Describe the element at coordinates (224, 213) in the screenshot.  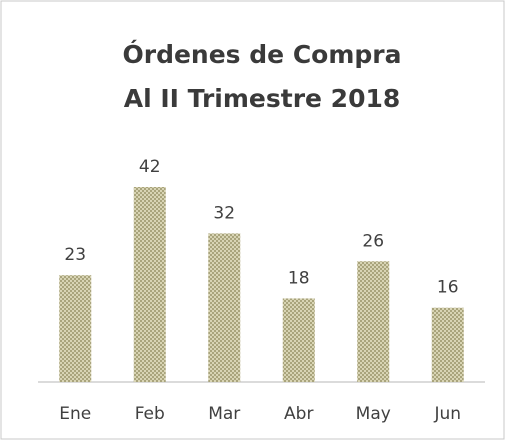
I see `data-label: 32` at that location.